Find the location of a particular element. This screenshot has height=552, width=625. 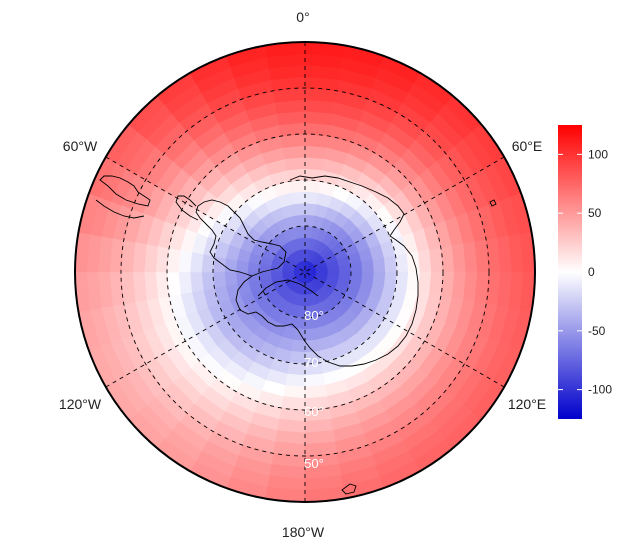

lat-label-80: 80° is located at coordinates (314, 315).